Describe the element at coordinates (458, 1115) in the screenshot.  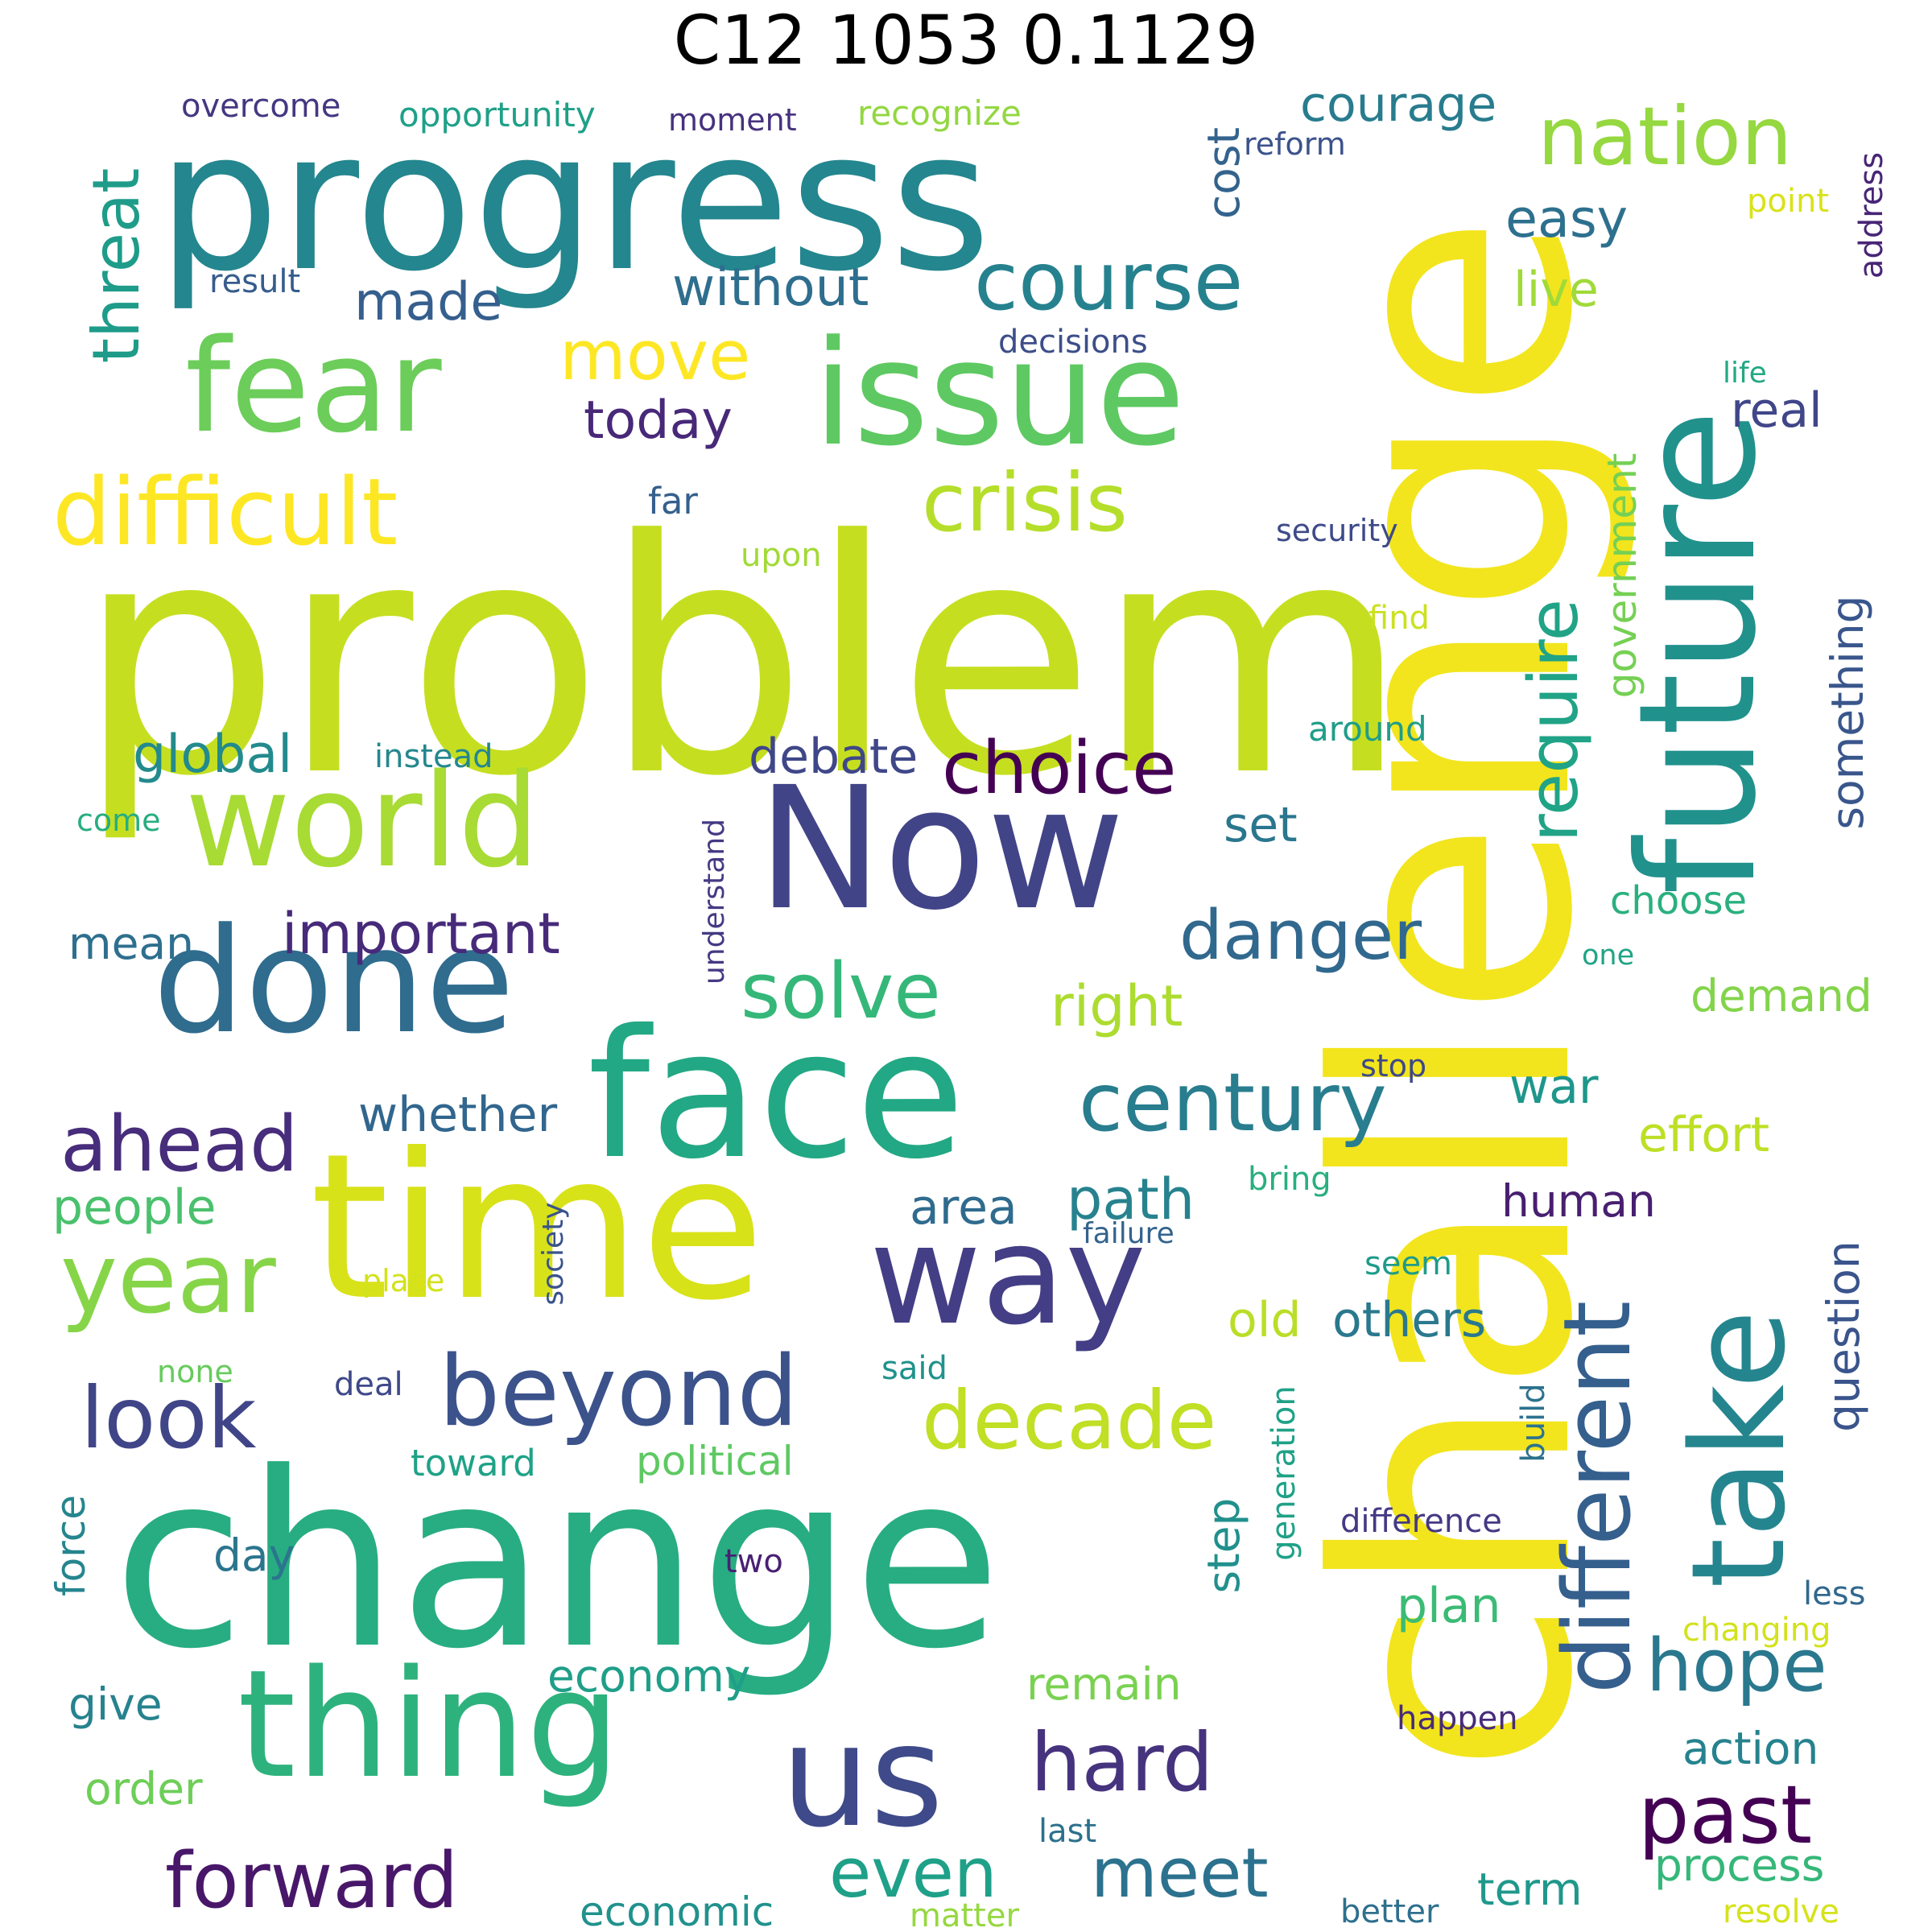
I see `word-whether: whether` at that location.